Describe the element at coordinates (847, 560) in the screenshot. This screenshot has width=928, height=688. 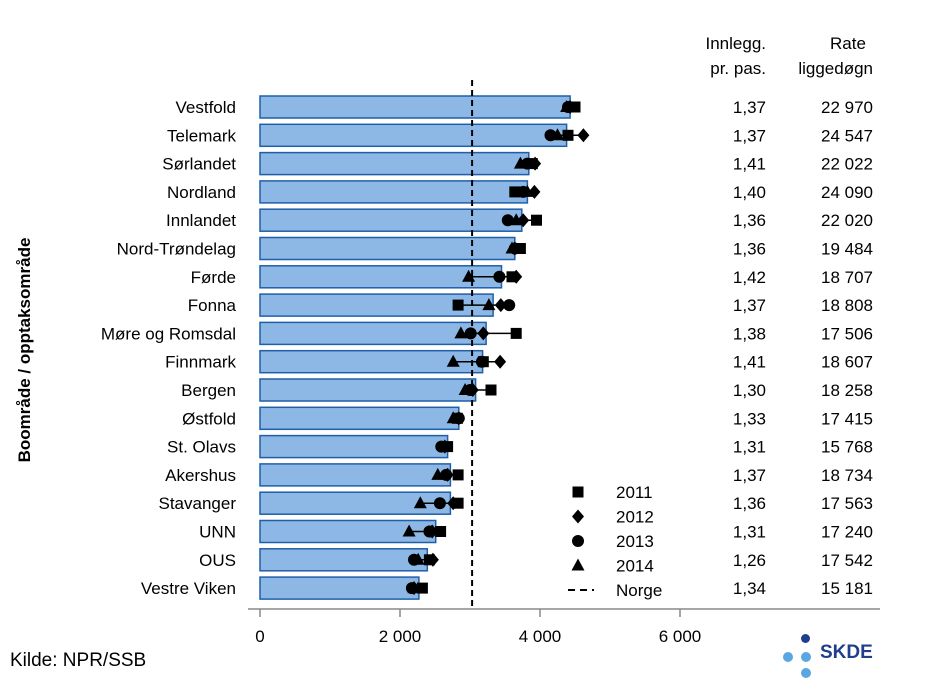
I see `rate-value-16: 17 542` at that location.